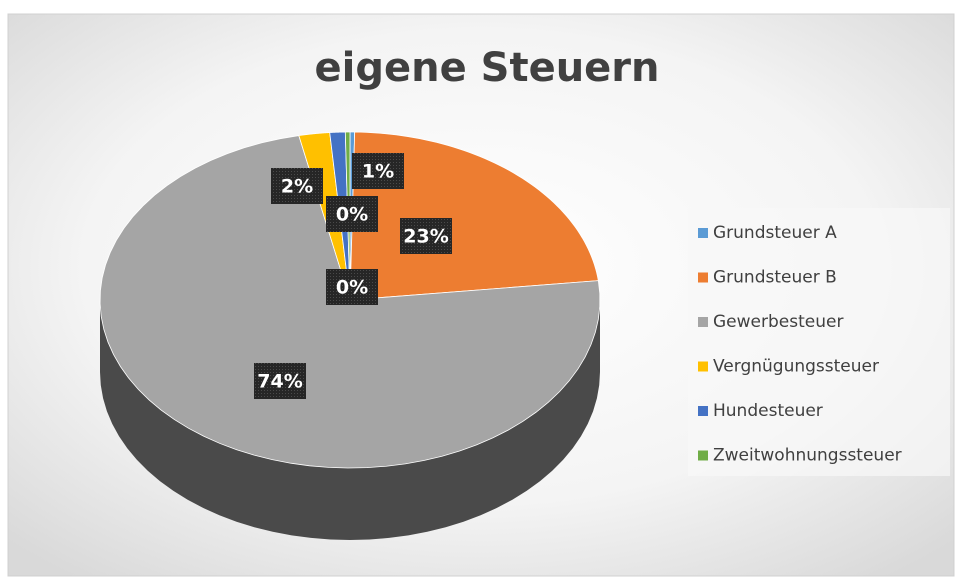 The height and width of the screenshot is (581, 957). Describe the element at coordinates (487, 68) in the screenshot. I see `chart-title: eigene Steuern` at that location.